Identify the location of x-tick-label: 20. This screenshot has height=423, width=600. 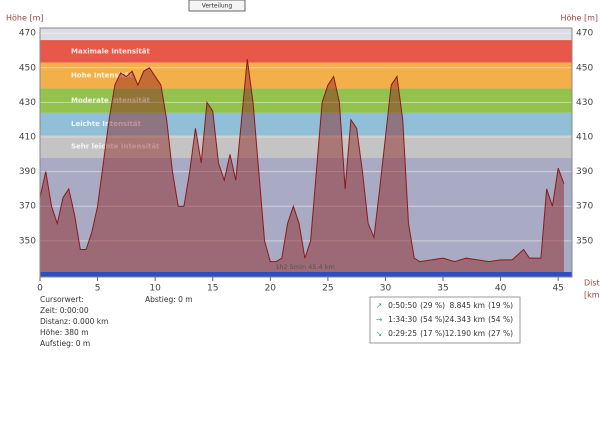
(271, 289).